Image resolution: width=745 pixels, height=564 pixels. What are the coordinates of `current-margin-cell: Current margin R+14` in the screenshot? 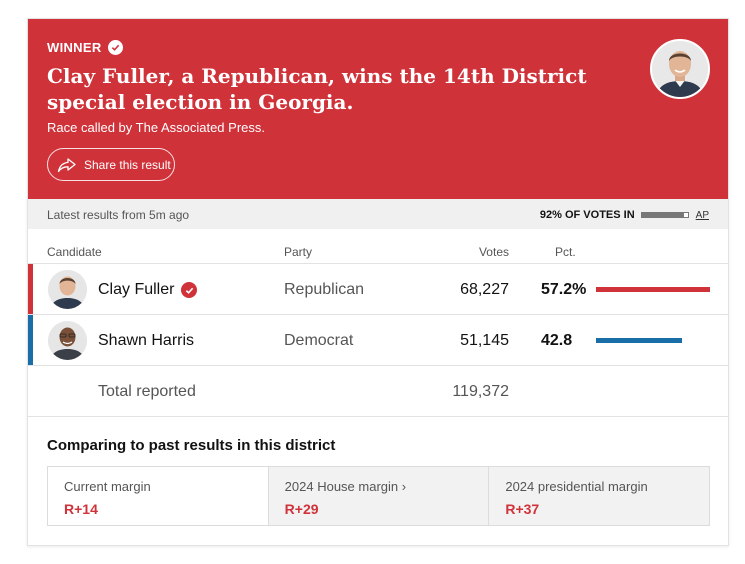 It's located at (158, 496).